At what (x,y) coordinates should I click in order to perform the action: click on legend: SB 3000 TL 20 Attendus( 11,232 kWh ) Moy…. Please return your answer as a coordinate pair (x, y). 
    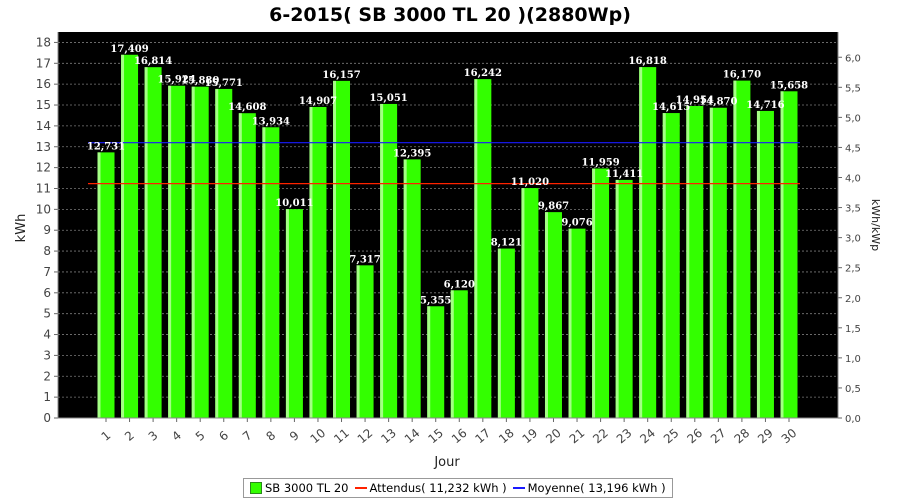
    Looking at the image, I should click on (458, 488).